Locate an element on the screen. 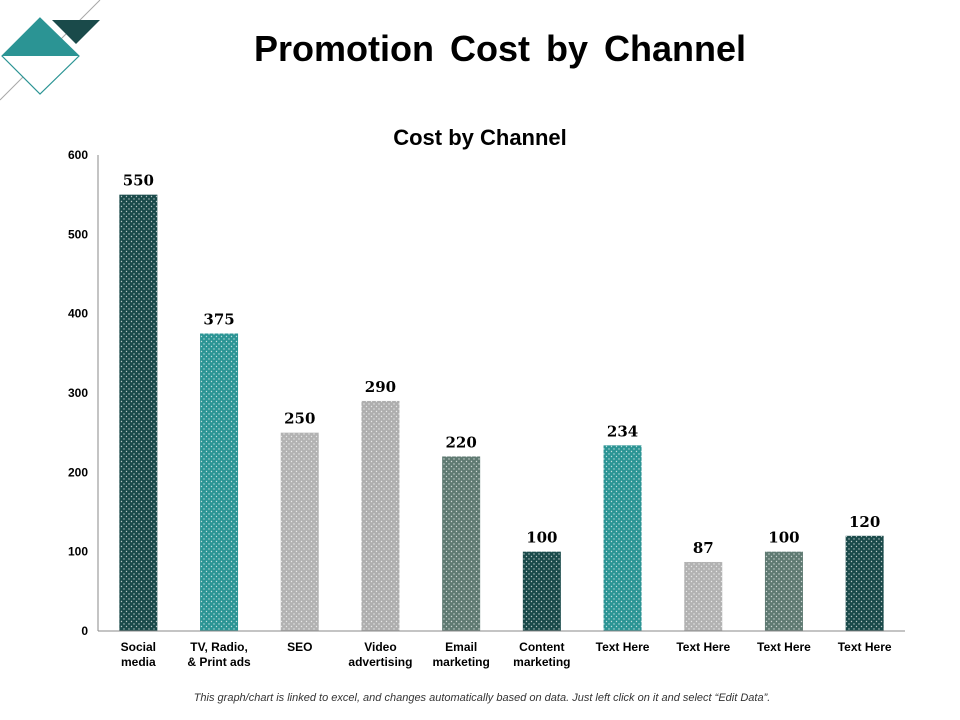  x-tick-label: Social is located at coordinates (138, 647).